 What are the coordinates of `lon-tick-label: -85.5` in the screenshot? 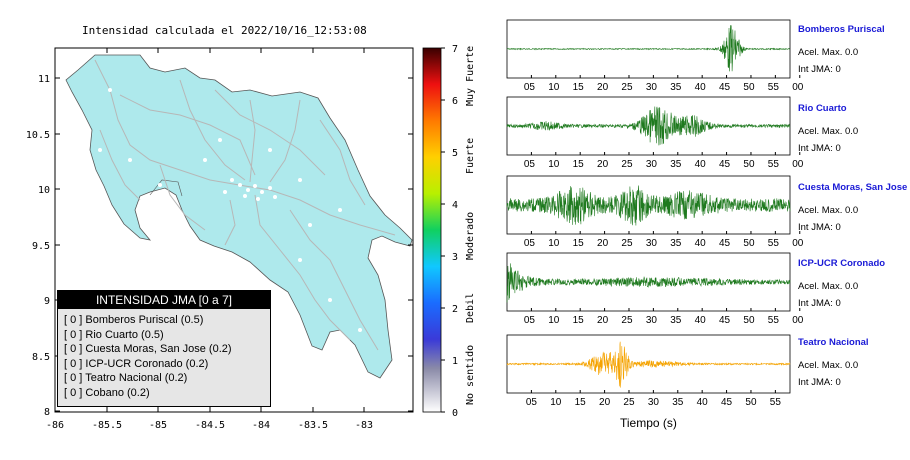 It's located at (107, 425).